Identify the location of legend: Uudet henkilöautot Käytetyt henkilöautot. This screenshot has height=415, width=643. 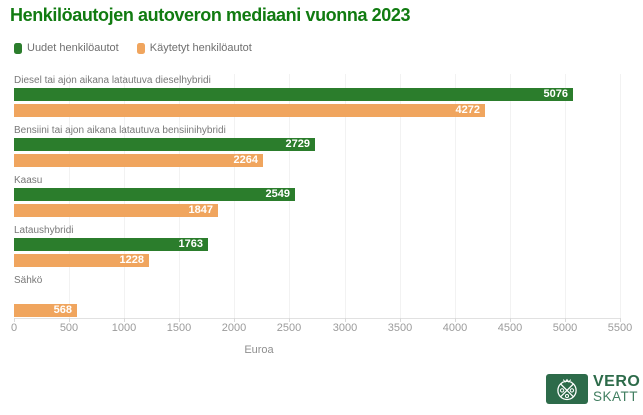
(133, 48).